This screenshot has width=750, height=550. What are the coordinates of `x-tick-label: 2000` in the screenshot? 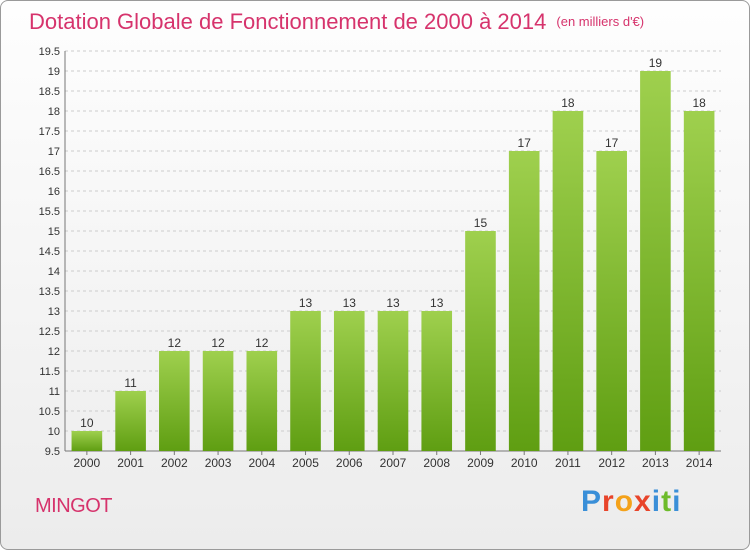 It's located at (87, 463).